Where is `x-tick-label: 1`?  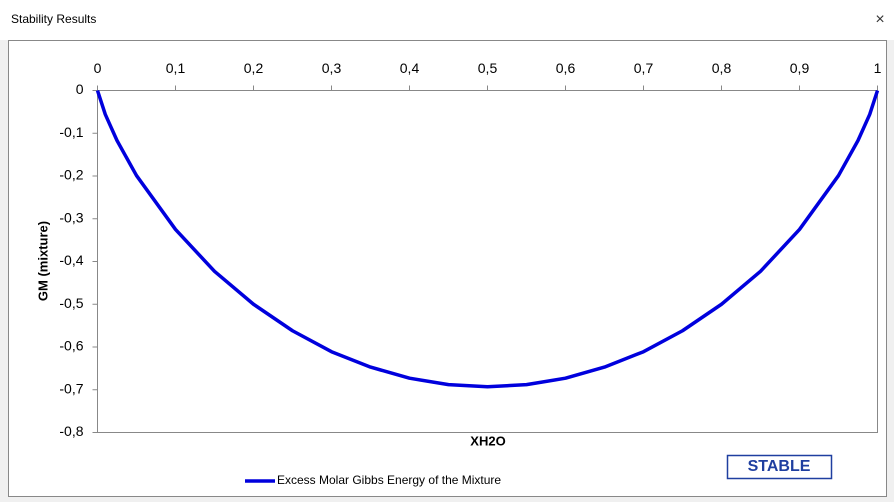
x-tick-label: 1 is located at coordinates (878, 68).